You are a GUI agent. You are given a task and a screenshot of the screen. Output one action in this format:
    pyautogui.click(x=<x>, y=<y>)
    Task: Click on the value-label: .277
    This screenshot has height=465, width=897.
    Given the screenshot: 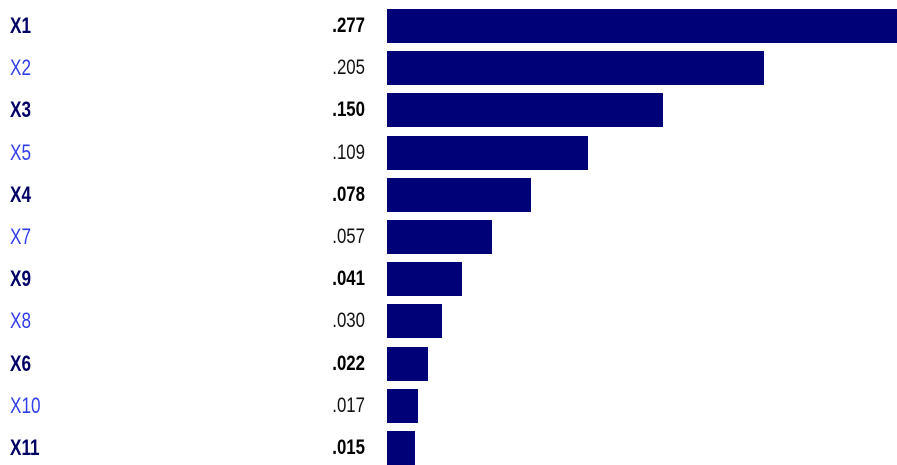 What is the action you would take?
    pyautogui.click(x=348, y=25)
    